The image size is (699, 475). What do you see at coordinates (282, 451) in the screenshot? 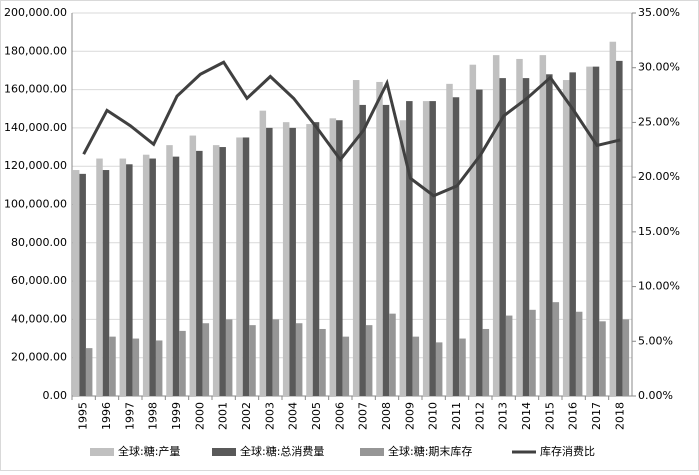
I see `legend-label: 全球:糖:总消费量` at bounding box center [282, 451].